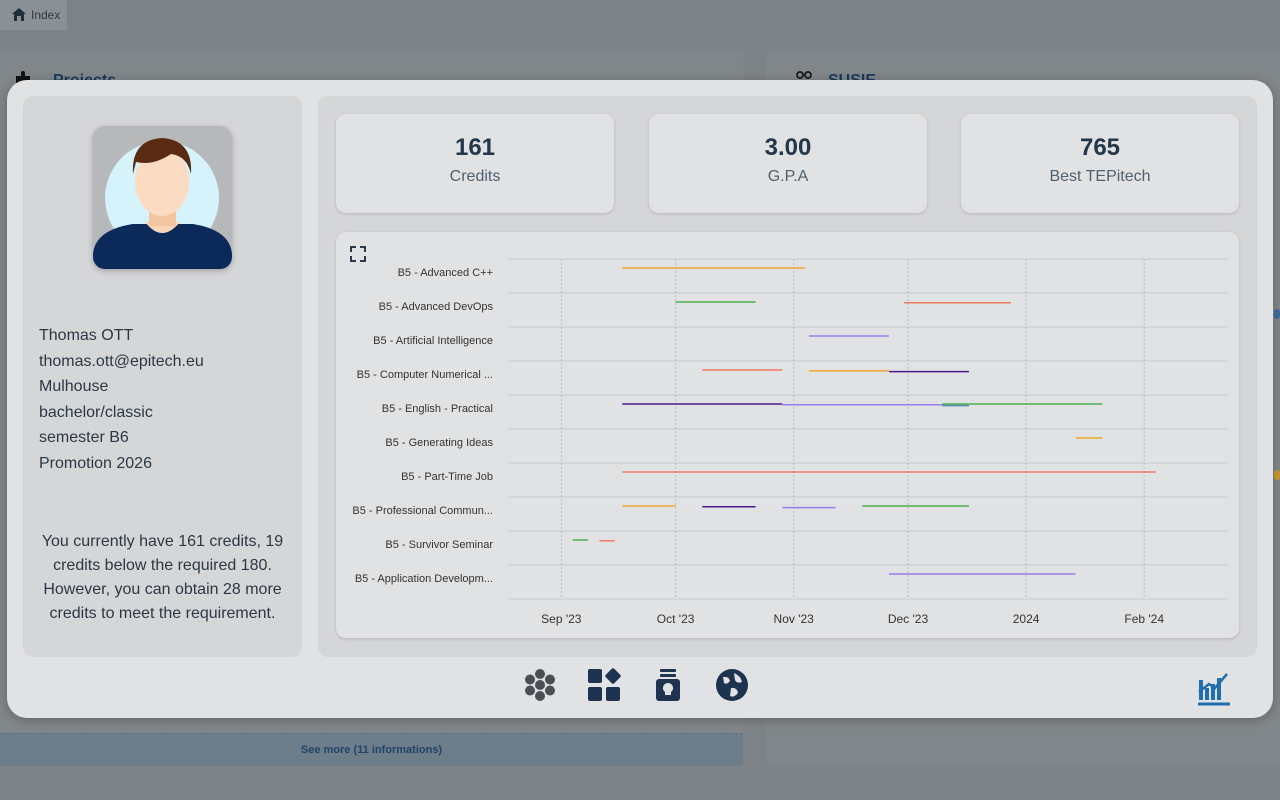  Describe the element at coordinates (439, 545) in the screenshot. I see `y-category-label: B5 - Survivor Seminar` at that location.